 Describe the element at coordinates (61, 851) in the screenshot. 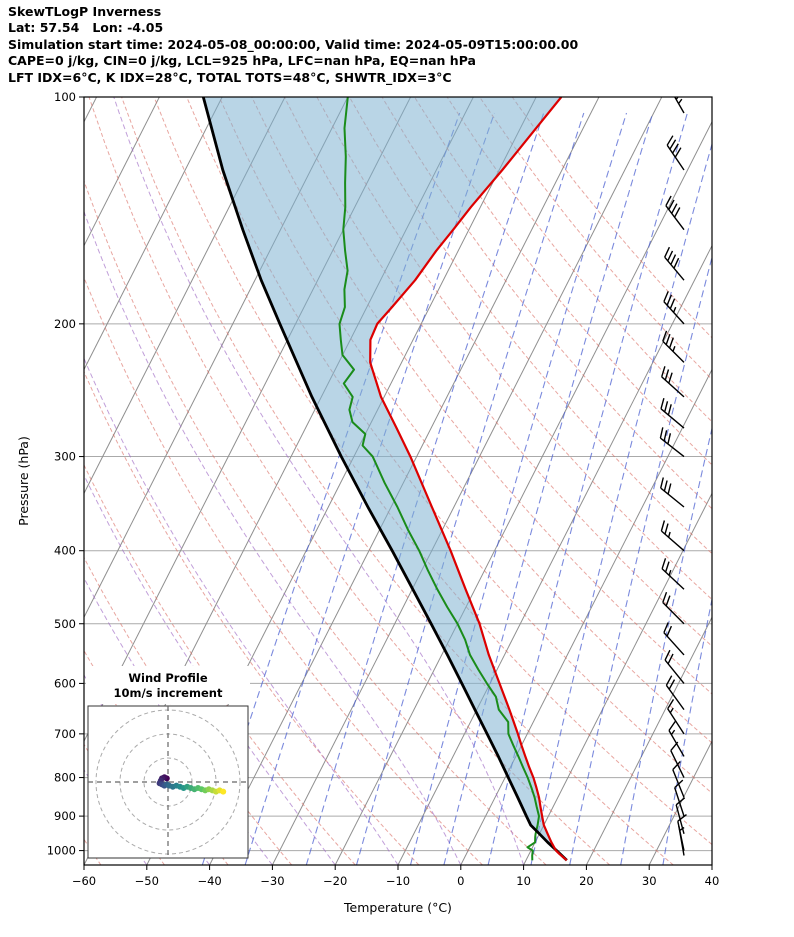

I see `y-tick-label: 1000` at that location.